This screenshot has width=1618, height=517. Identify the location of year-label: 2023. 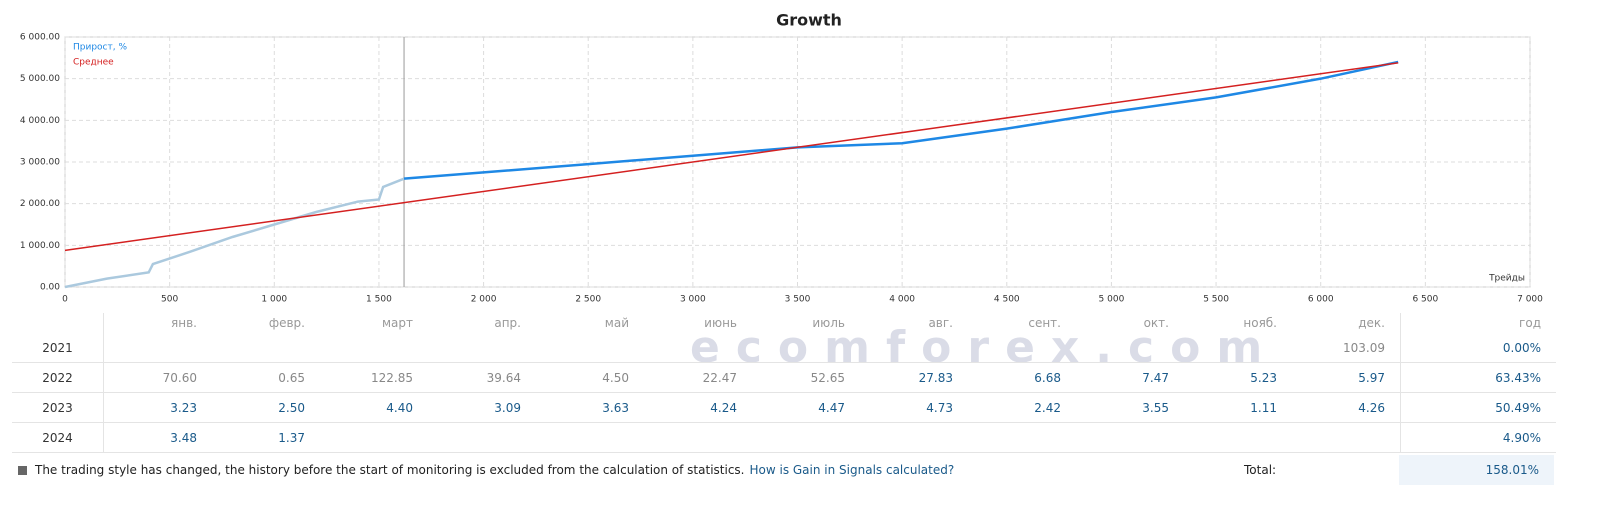
(58, 407).